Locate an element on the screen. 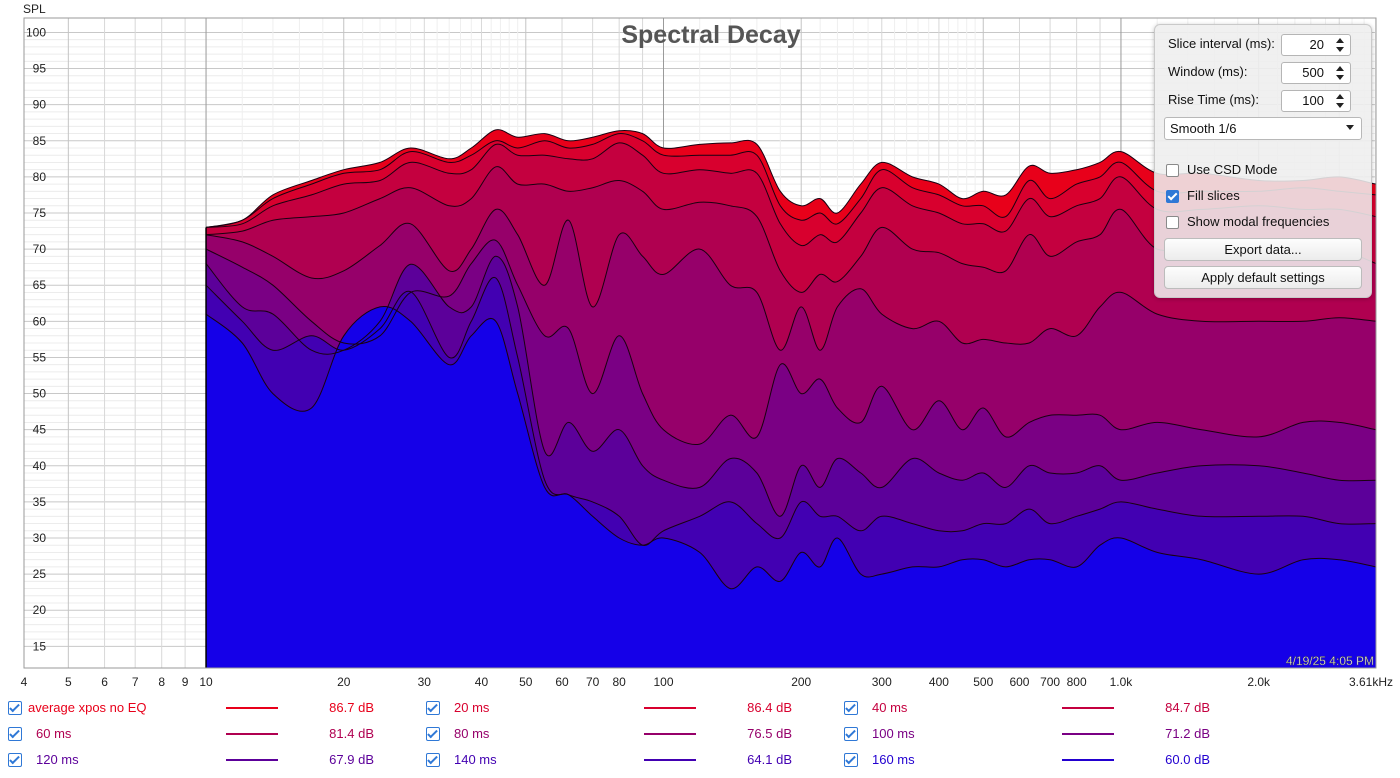  y-tick-label: 65 is located at coordinates (40, 285).